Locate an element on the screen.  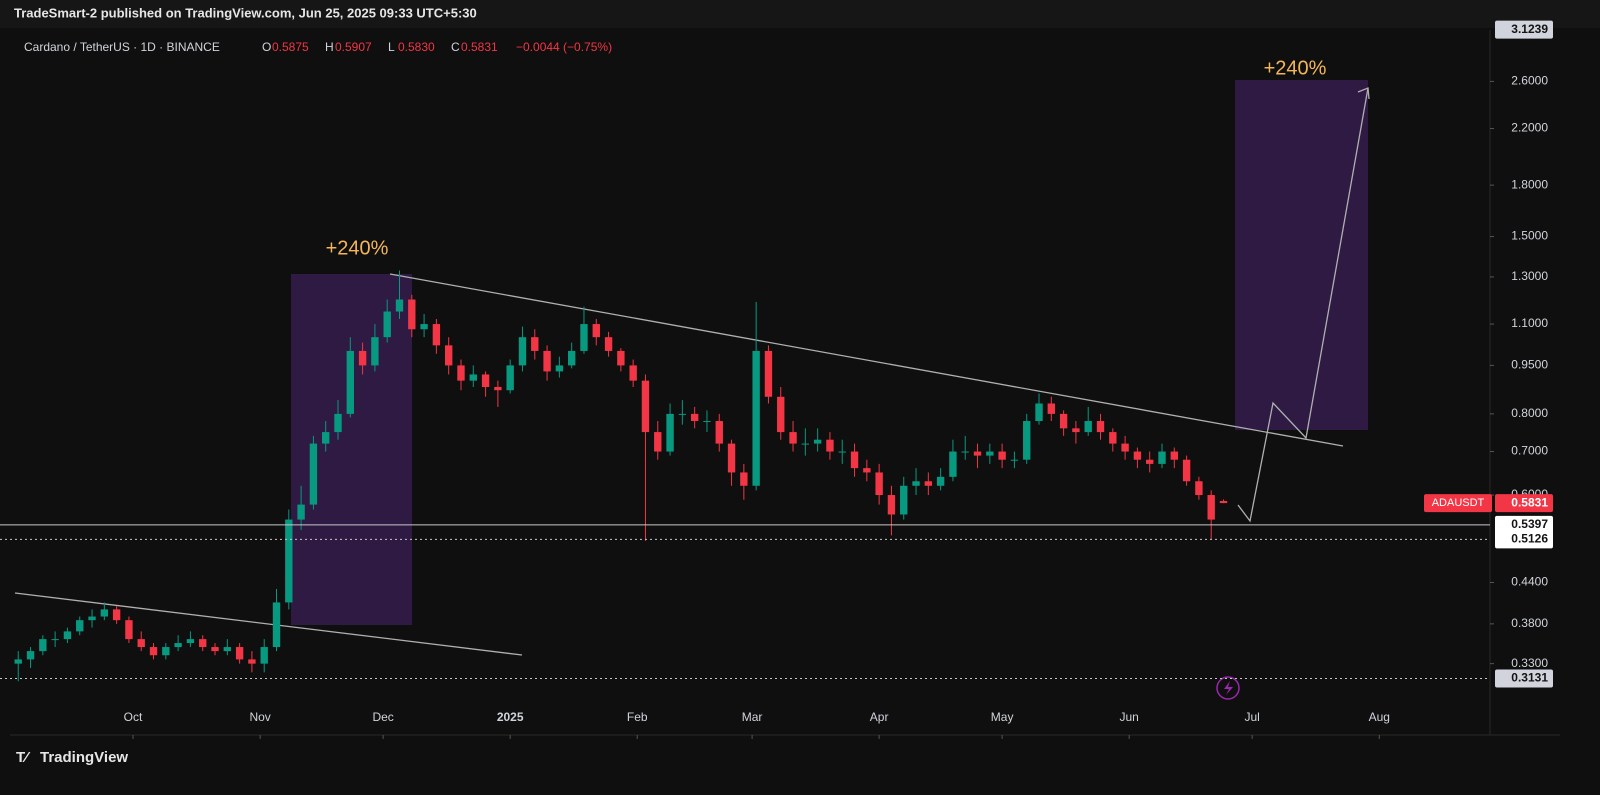
legend-prefix: O is located at coordinates (266, 47).